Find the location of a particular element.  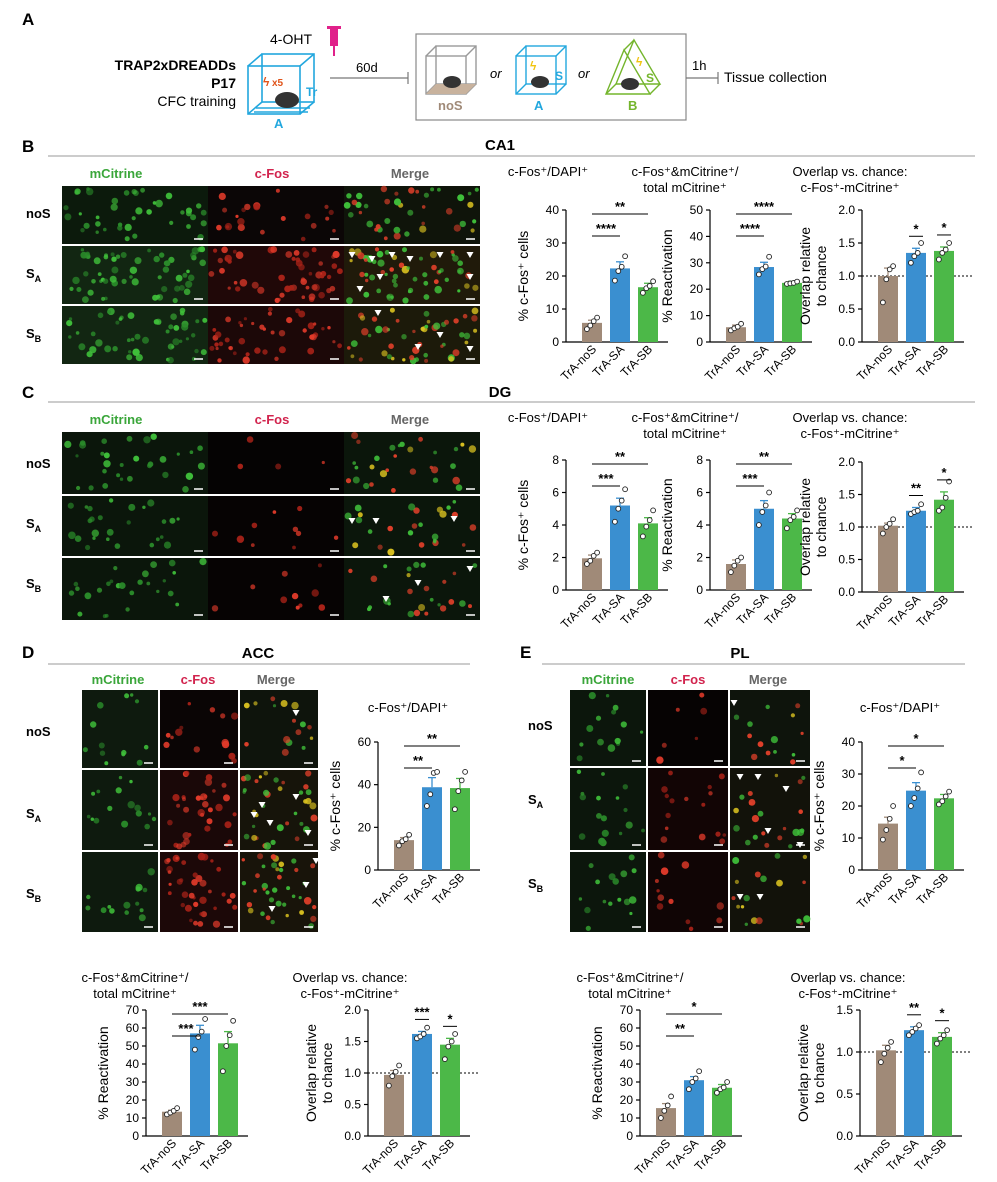

age-label: P17 is located at coordinates (223, 83).